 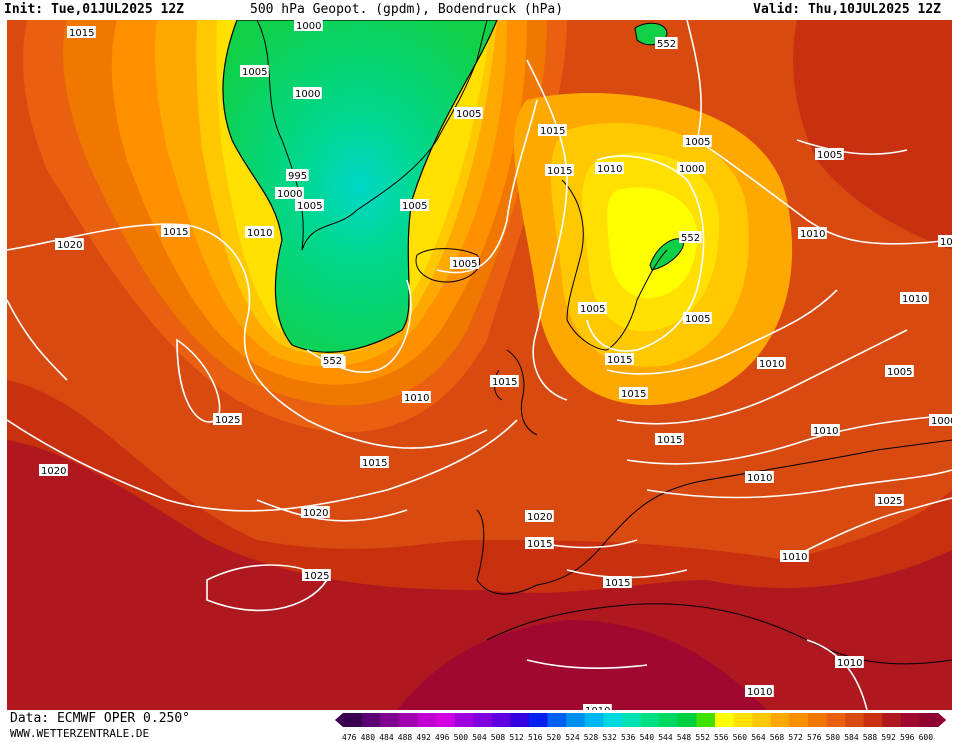 I want to click on field-greenland-low, so click(x=360, y=186).